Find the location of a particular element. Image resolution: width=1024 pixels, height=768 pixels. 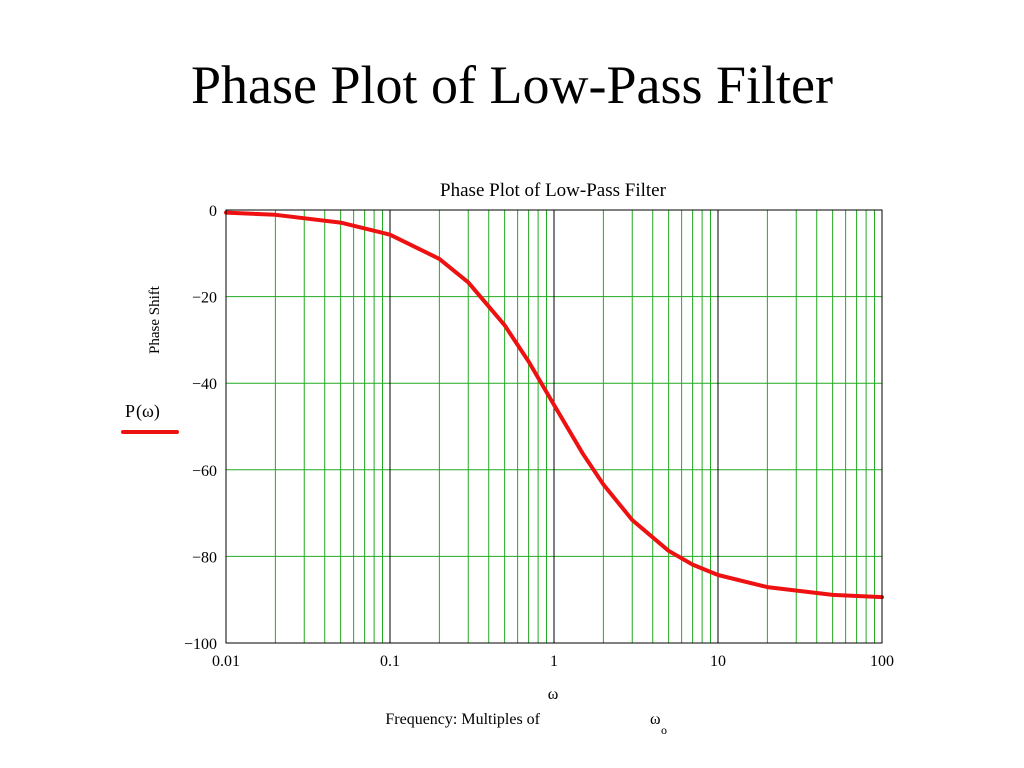

x-tick-label: 0.1 is located at coordinates (390, 661).